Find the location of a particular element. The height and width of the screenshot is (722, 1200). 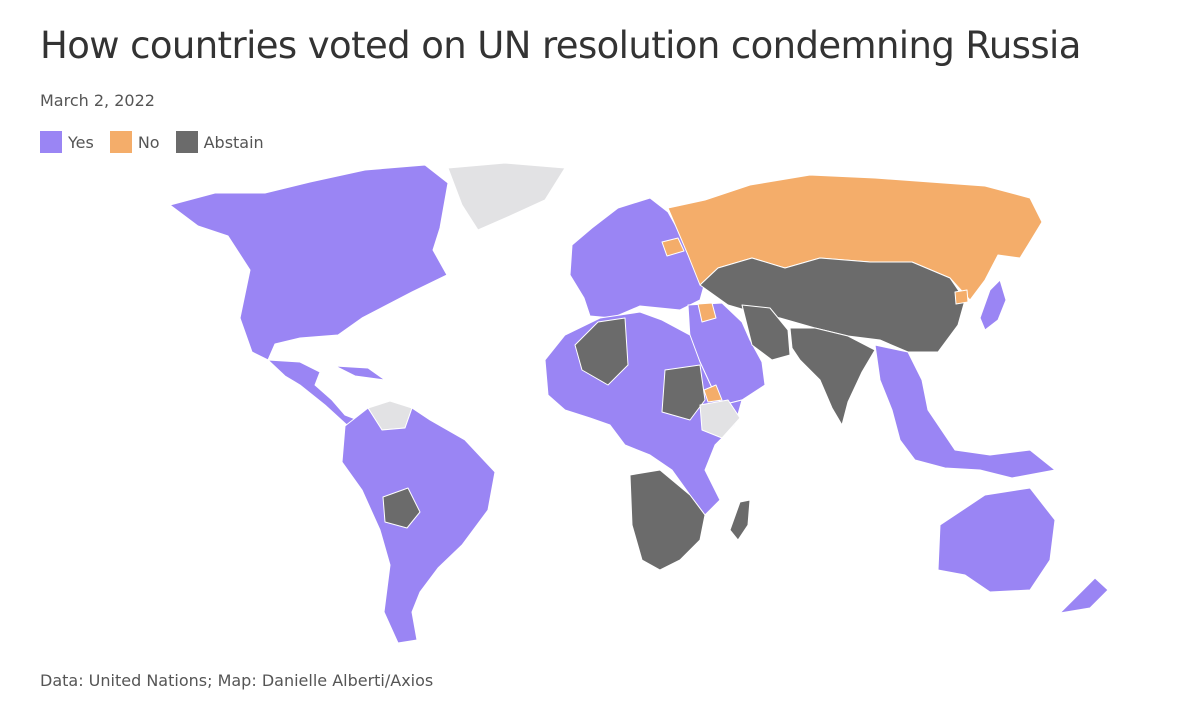

region-sudan is located at coordinates (683, 392).